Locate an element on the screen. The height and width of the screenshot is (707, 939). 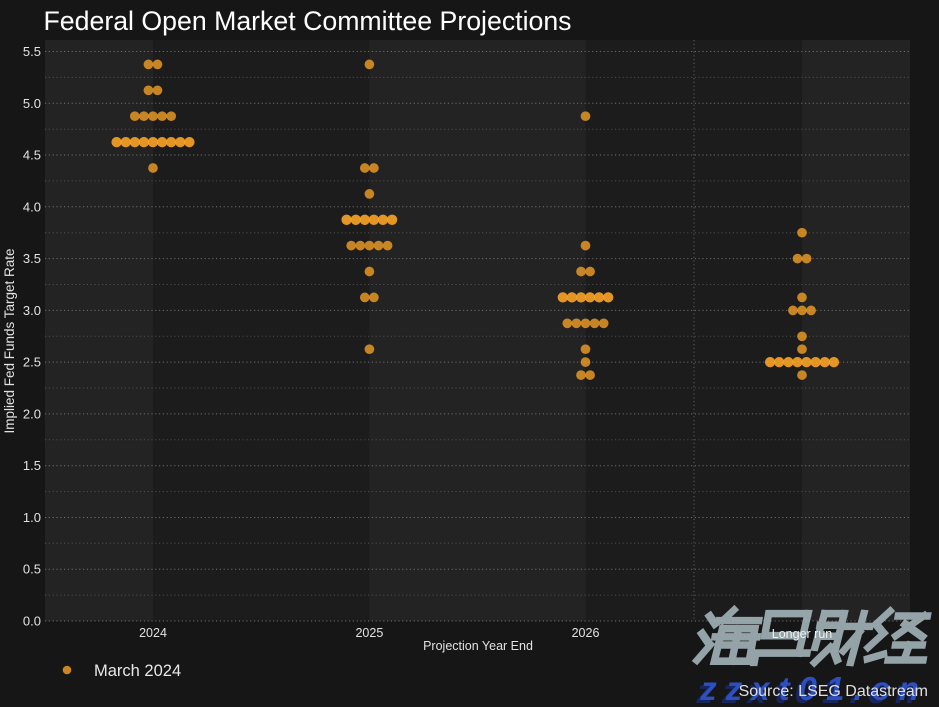
svg-text: Longer run is located at coordinates (802, 634).